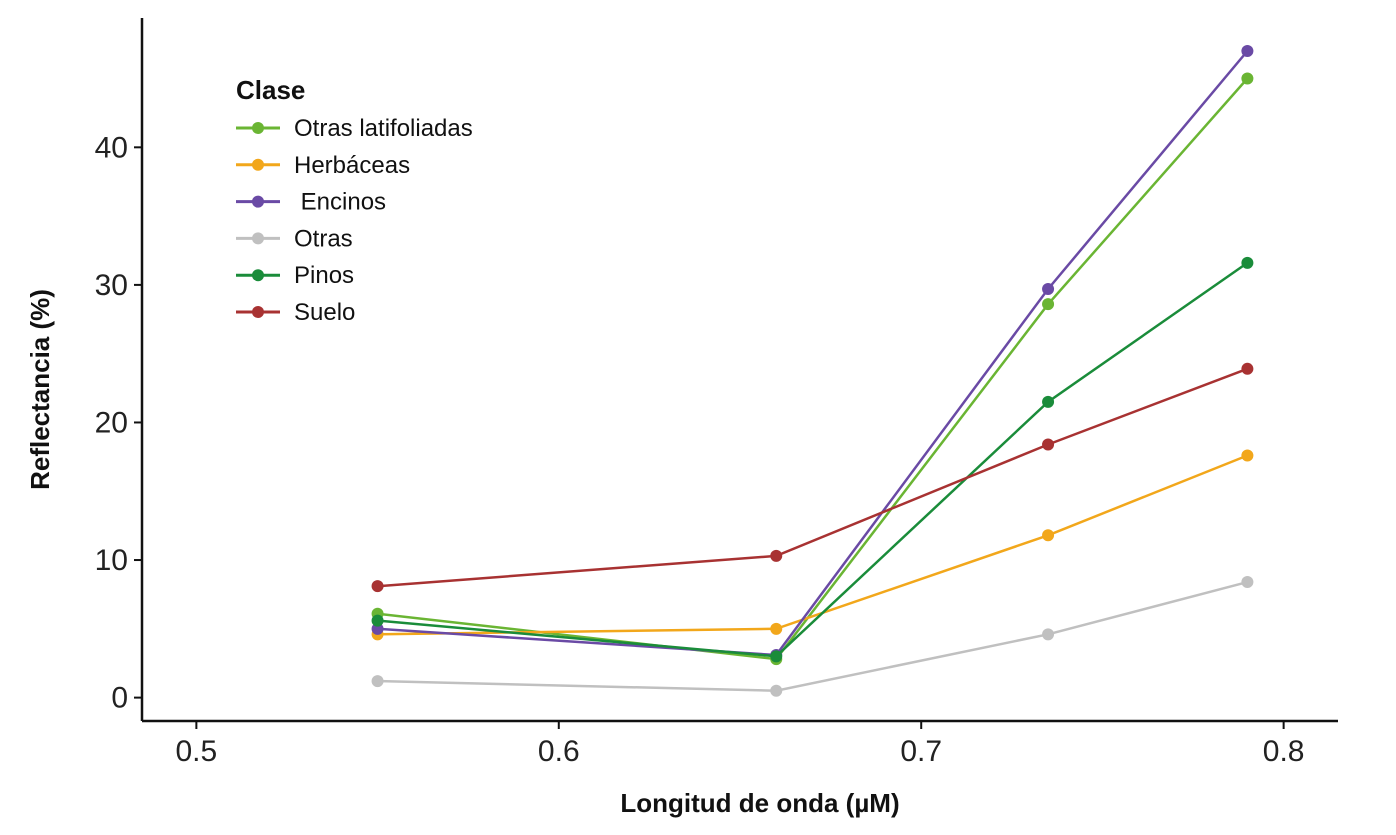 This screenshot has width=1396, height=835. What do you see at coordinates (111, 560) in the screenshot?
I see `y-tick-label: 10` at bounding box center [111, 560].